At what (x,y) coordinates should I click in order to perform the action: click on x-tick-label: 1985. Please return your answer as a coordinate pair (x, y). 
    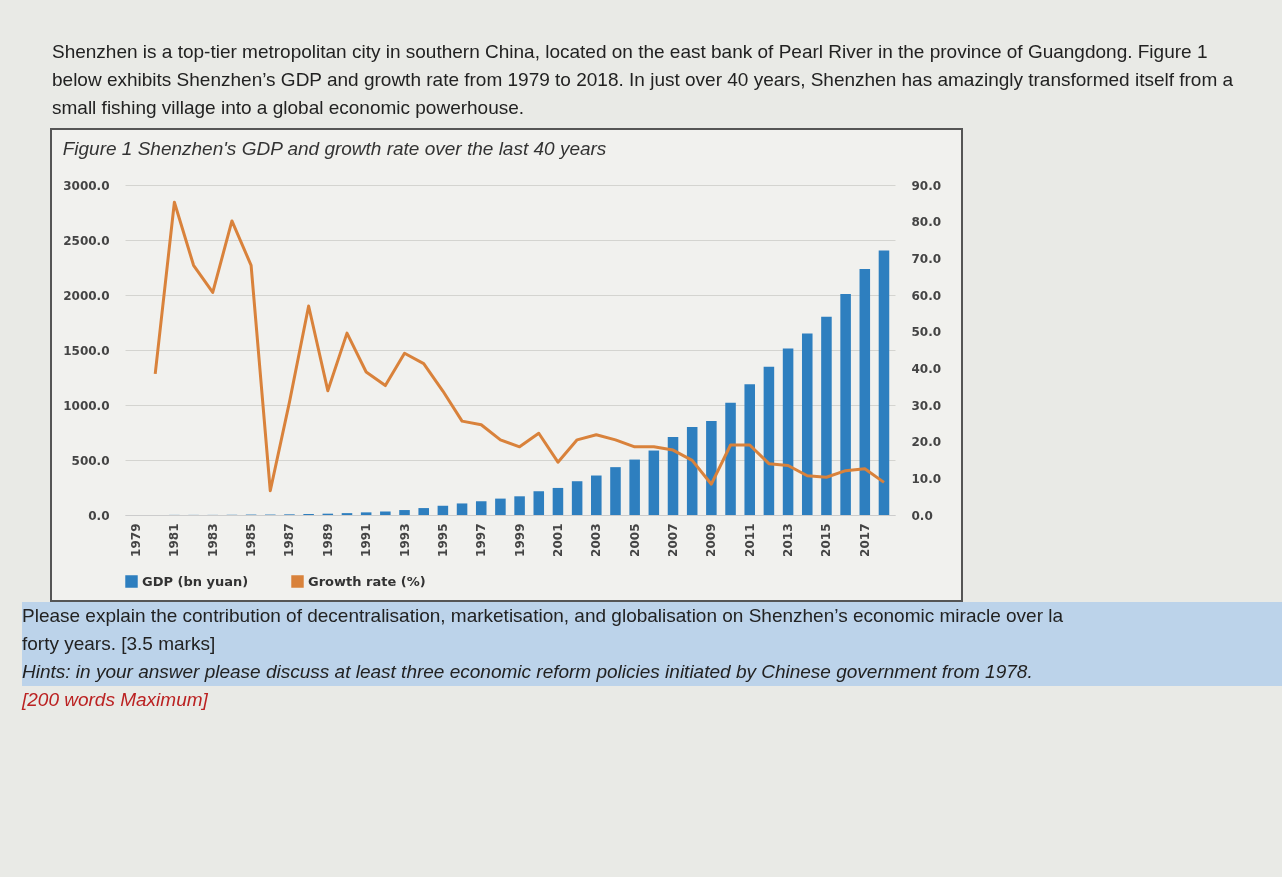
    Looking at the image, I should click on (251, 540).